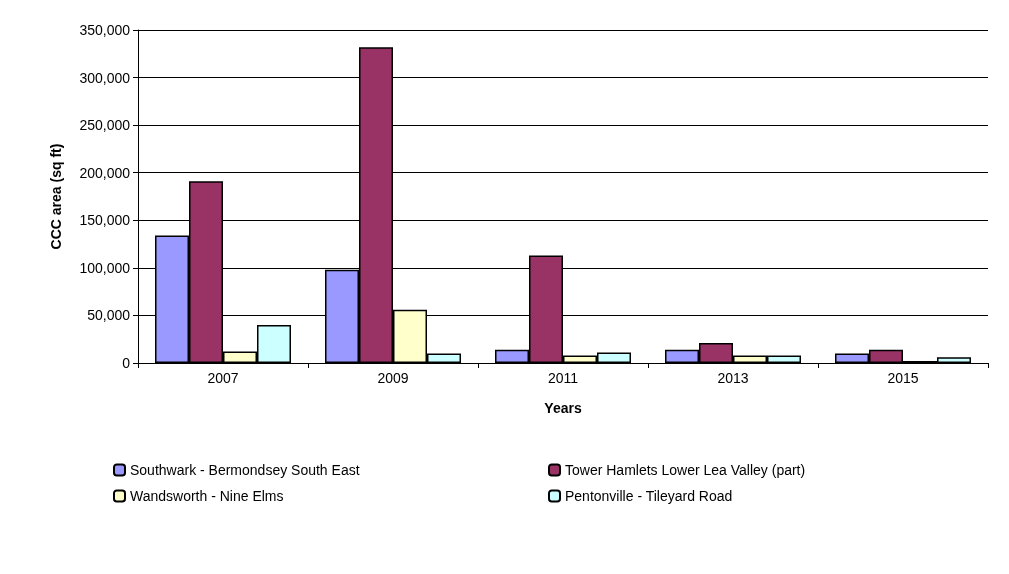 Image resolution: width=1009 pixels, height=574 pixels. I want to click on y-axis-title: CCC area (sq ft), so click(56, 196).